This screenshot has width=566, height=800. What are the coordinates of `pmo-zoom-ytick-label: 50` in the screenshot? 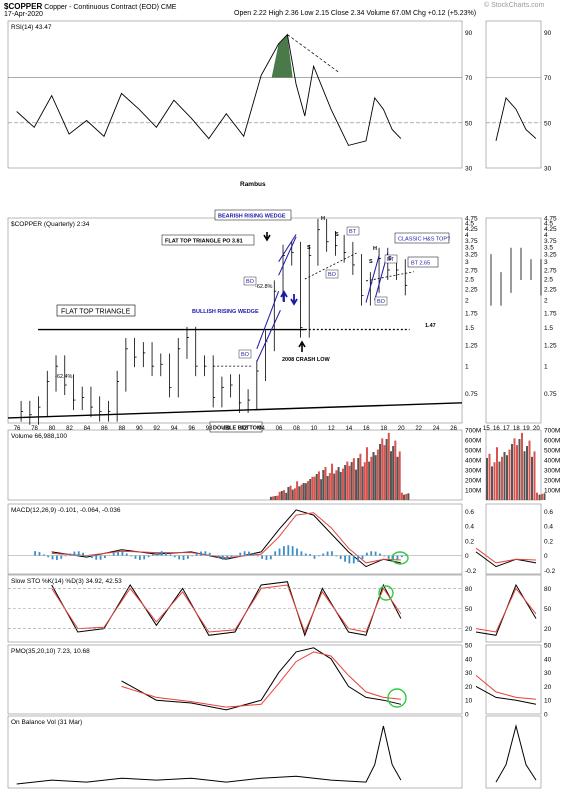 It's located at (548, 646).